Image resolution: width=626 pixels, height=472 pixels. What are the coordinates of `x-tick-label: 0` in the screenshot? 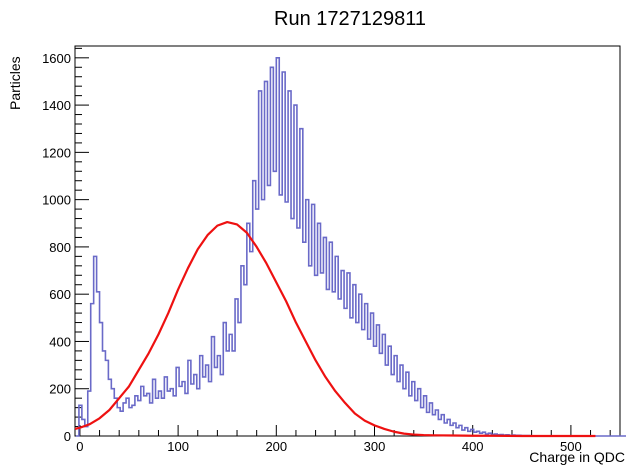 It's located at (79, 446).